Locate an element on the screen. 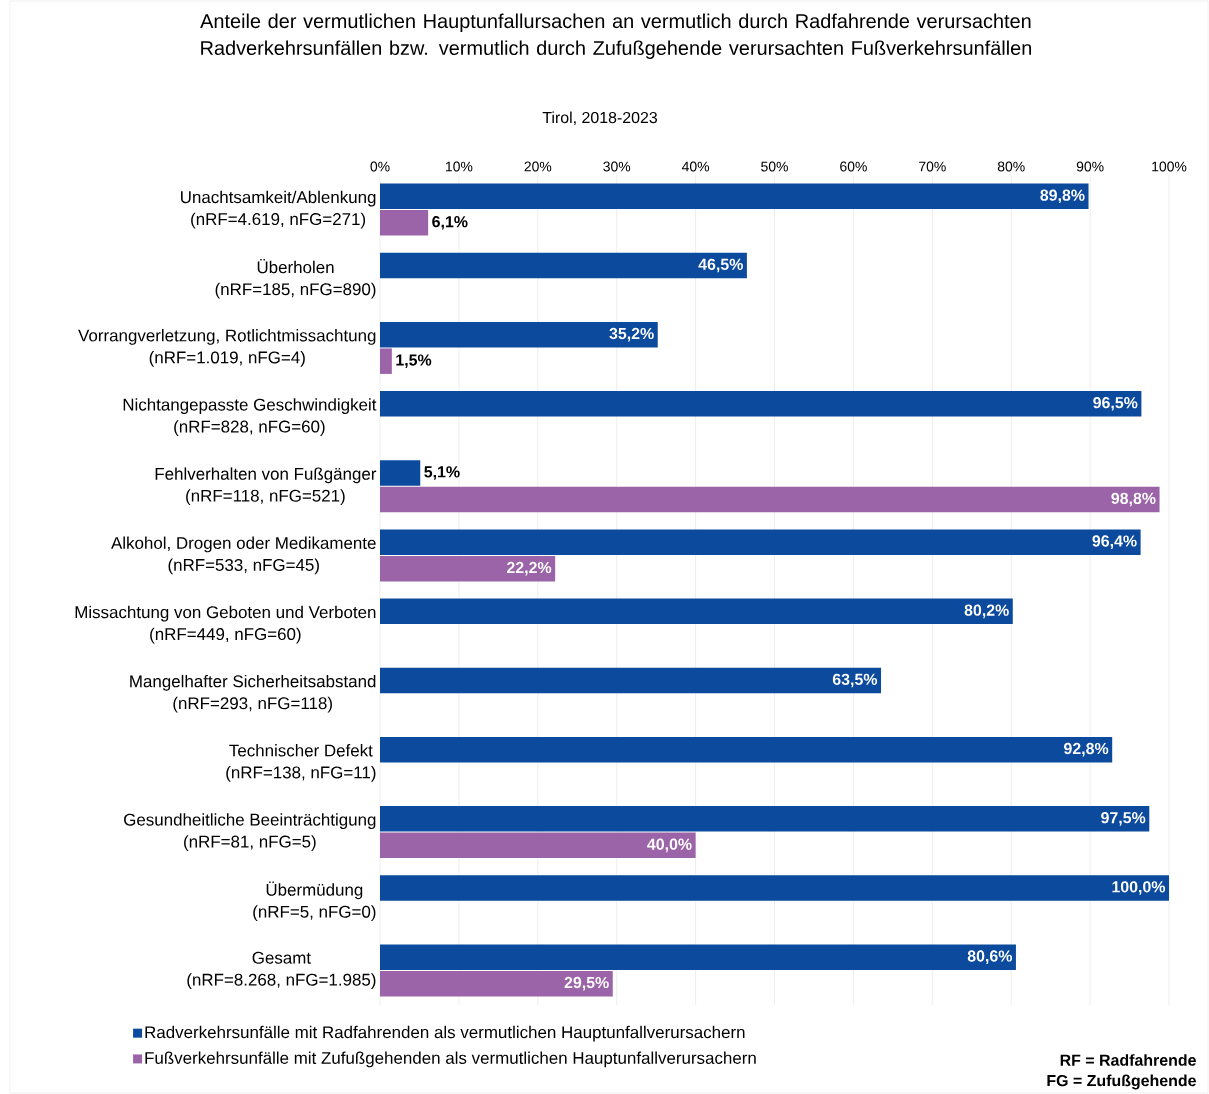  y-tick-label: Technischer Defekt (nRF=138, nFG=11) is located at coordinates (301, 763).